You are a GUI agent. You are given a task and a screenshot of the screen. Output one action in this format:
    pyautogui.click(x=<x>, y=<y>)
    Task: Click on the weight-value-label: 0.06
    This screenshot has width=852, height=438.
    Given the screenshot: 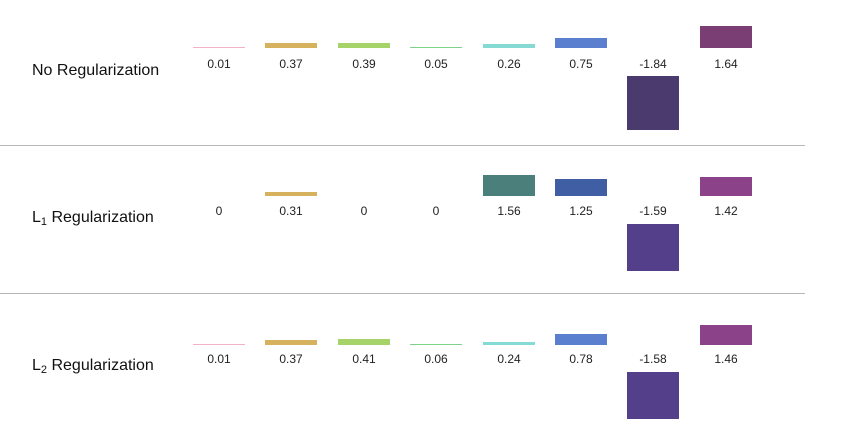 What is the action you would take?
    pyautogui.click(x=436, y=359)
    